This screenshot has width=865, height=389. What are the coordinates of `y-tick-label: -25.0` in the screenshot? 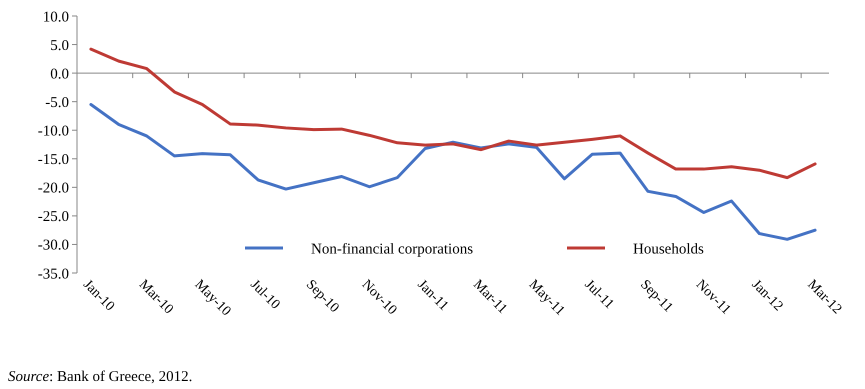 It's located at (53, 217).